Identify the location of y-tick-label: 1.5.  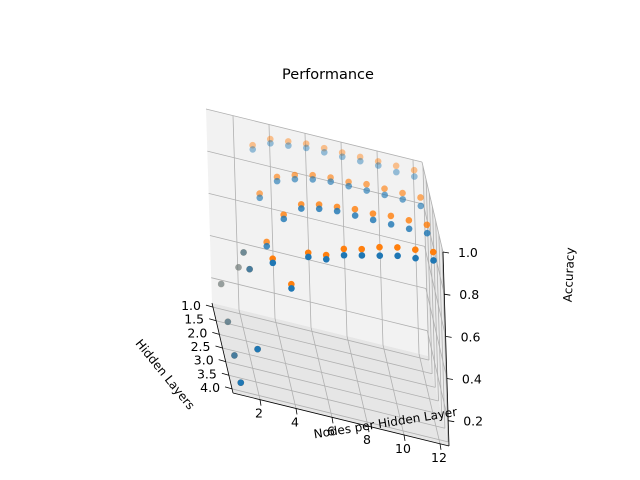
(194, 319).